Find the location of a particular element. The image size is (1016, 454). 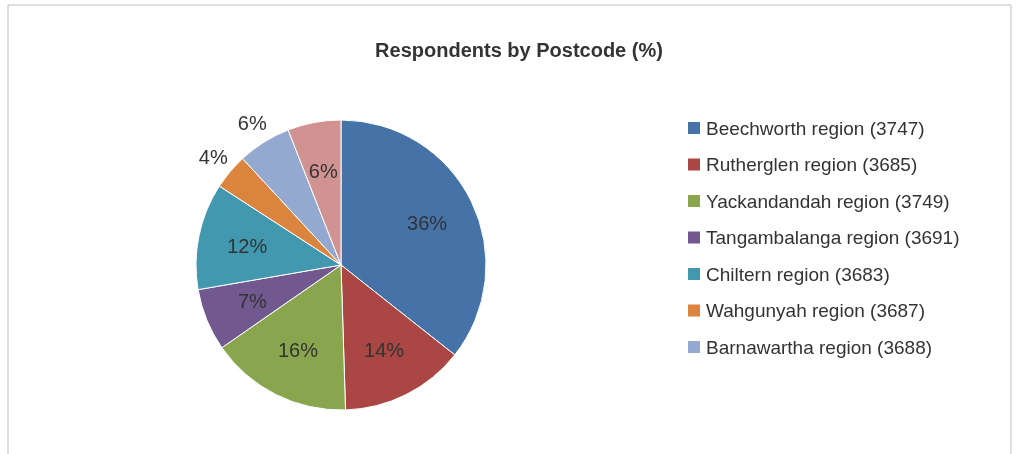

legend-label: Barnawartha region (3688) is located at coordinates (819, 347).